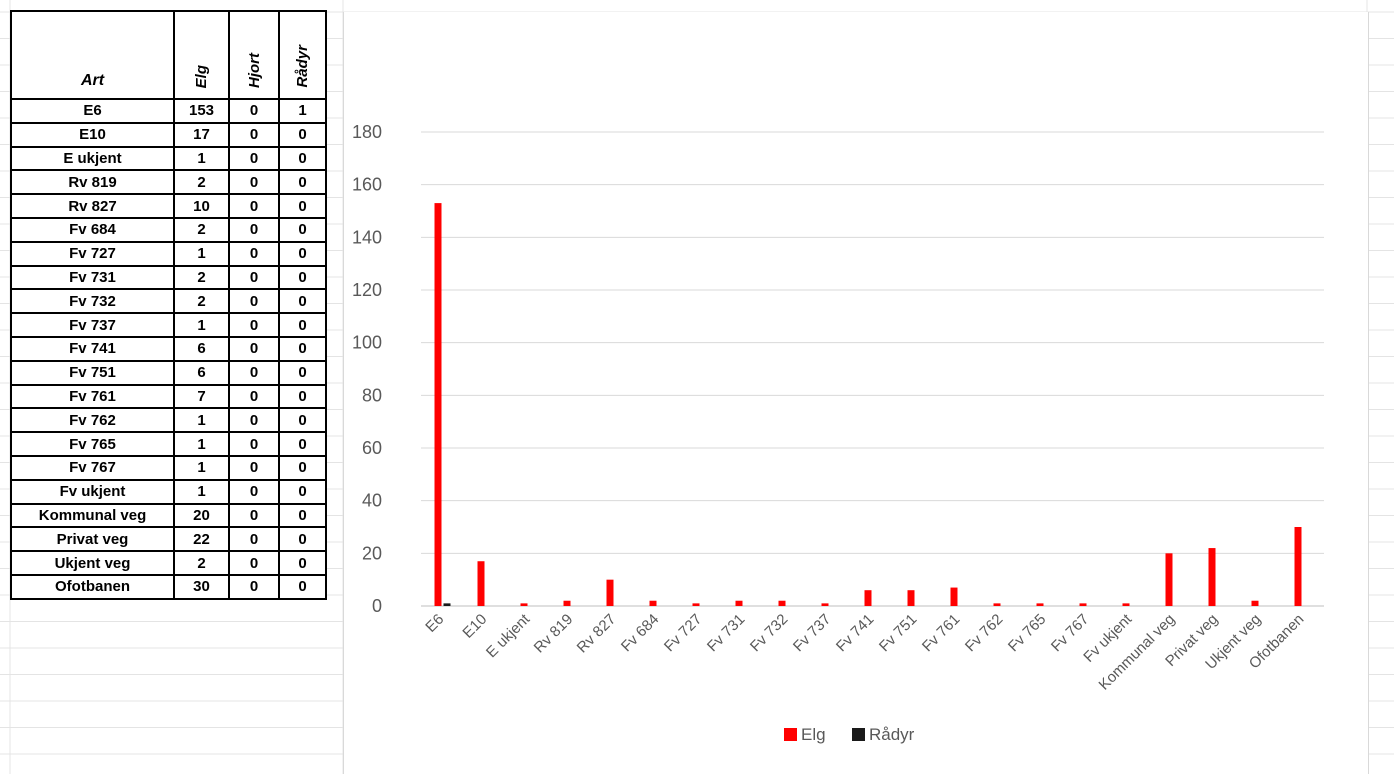  What do you see at coordinates (898, 633) in the screenshot?
I see `x-tick-label: Fv 751` at bounding box center [898, 633].